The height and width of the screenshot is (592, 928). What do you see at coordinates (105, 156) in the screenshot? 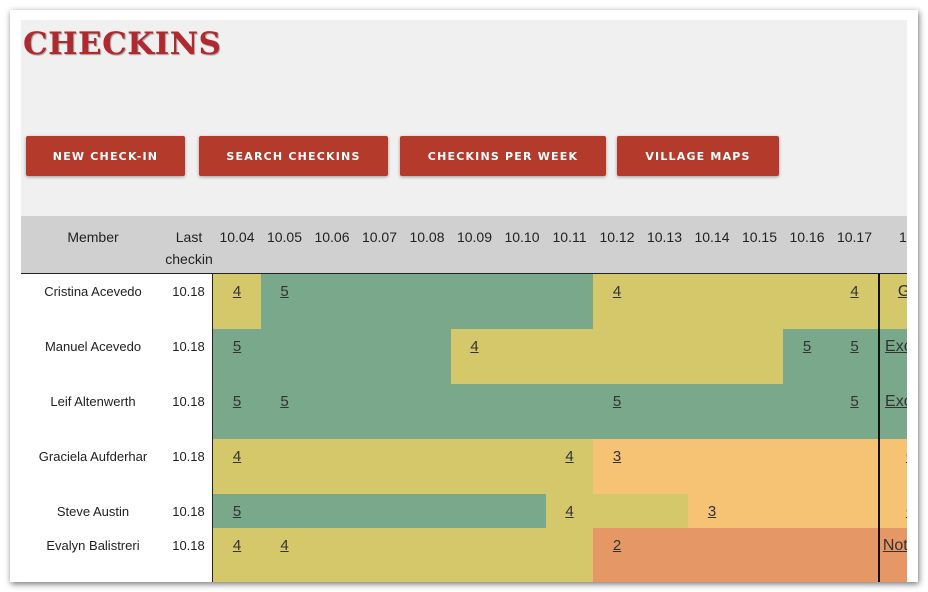
I see `new-checkin-button: NEW CHECK-IN` at bounding box center [105, 156].